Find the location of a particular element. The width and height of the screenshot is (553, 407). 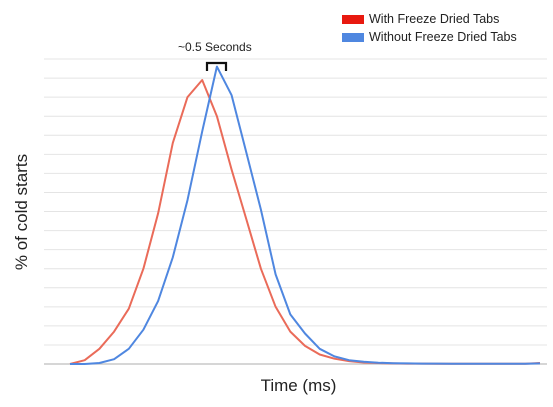

annotation-label: ~0.5 Seconds is located at coordinates (215, 47).